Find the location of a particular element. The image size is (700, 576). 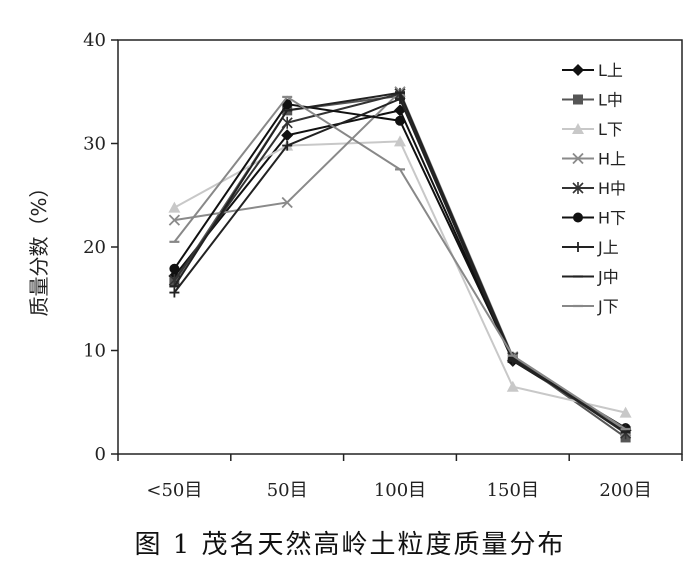

legend-label: J上 is located at coordinates (608, 247).